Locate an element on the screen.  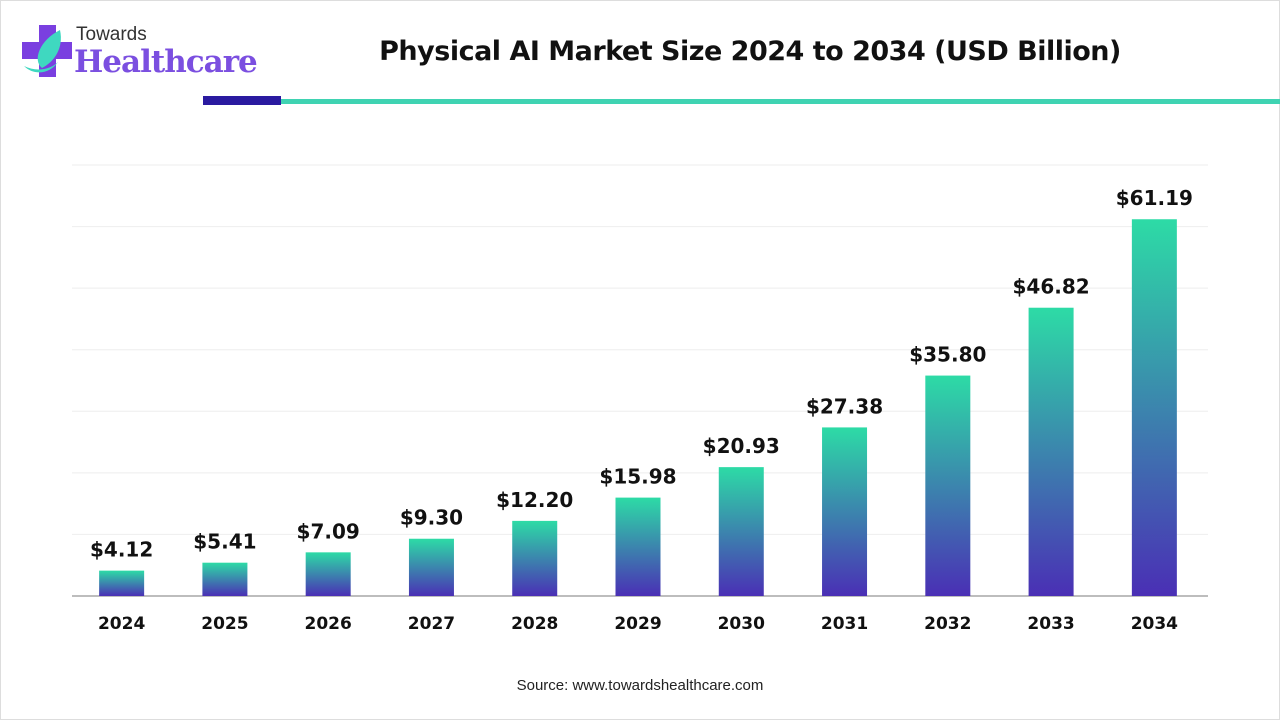
bar-2025 is located at coordinates (225, 579).